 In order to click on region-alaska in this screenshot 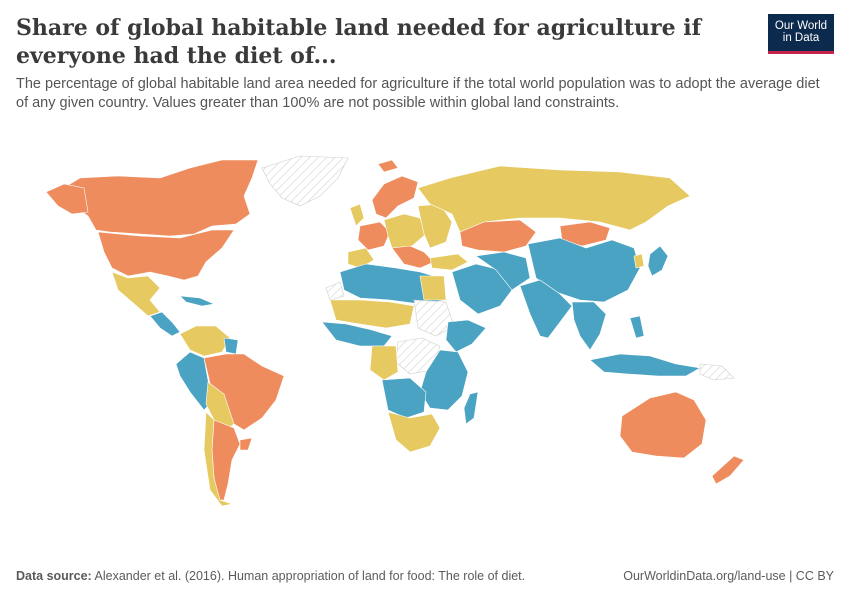, I will do `click(67, 199)`.